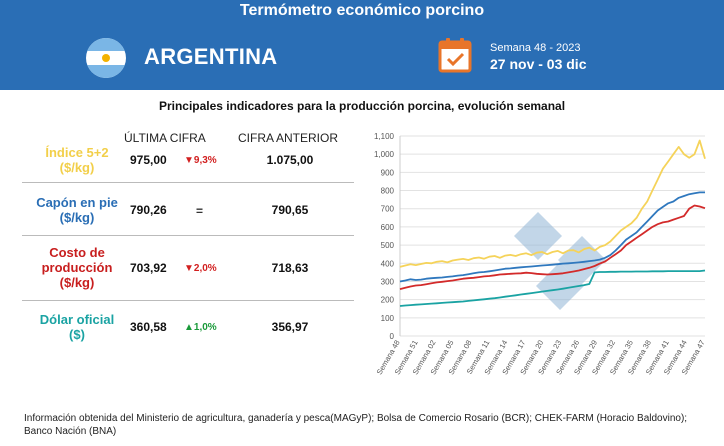  What do you see at coordinates (388, 281) in the screenshot?
I see `y-tick-label: 300` at bounding box center [388, 281].